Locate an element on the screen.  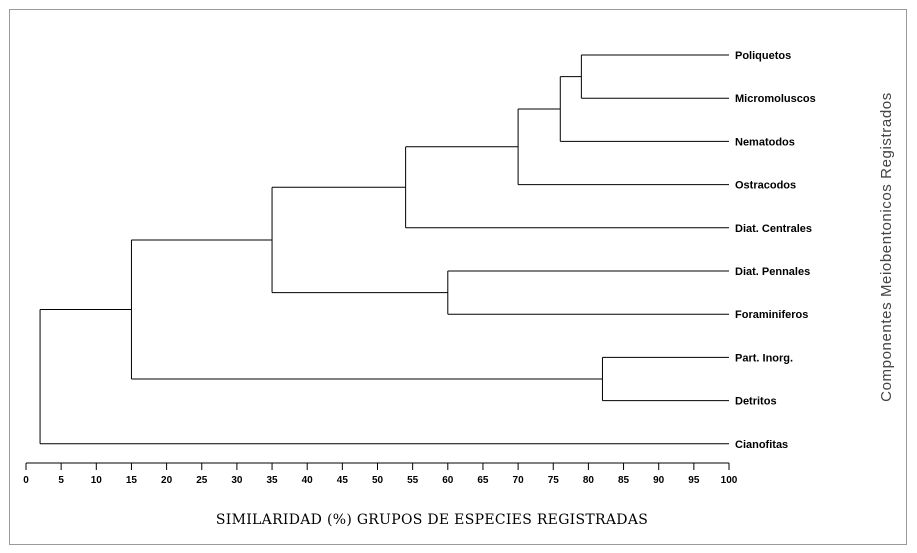
x-tick-label: 90 is located at coordinates (659, 480).